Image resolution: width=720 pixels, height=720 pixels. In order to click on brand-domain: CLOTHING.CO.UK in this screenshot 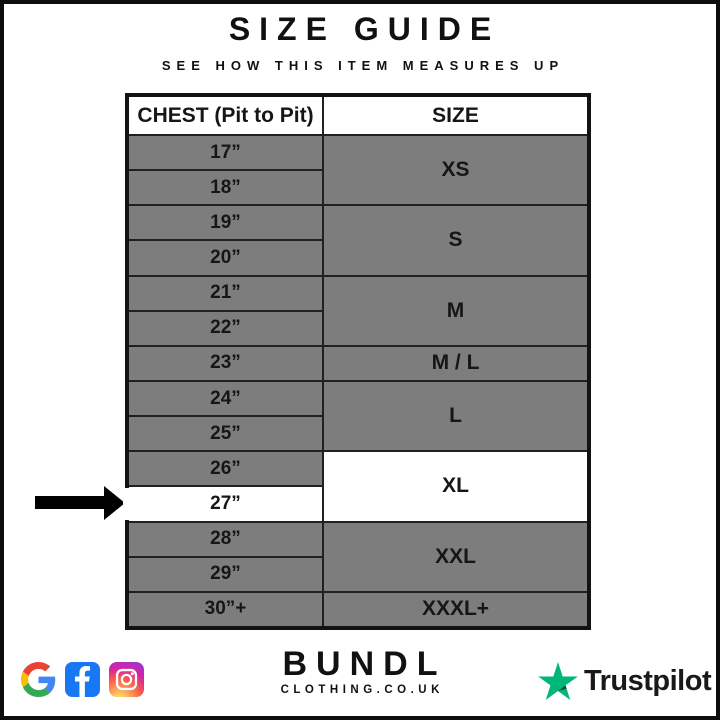, I will do `click(362, 690)`.